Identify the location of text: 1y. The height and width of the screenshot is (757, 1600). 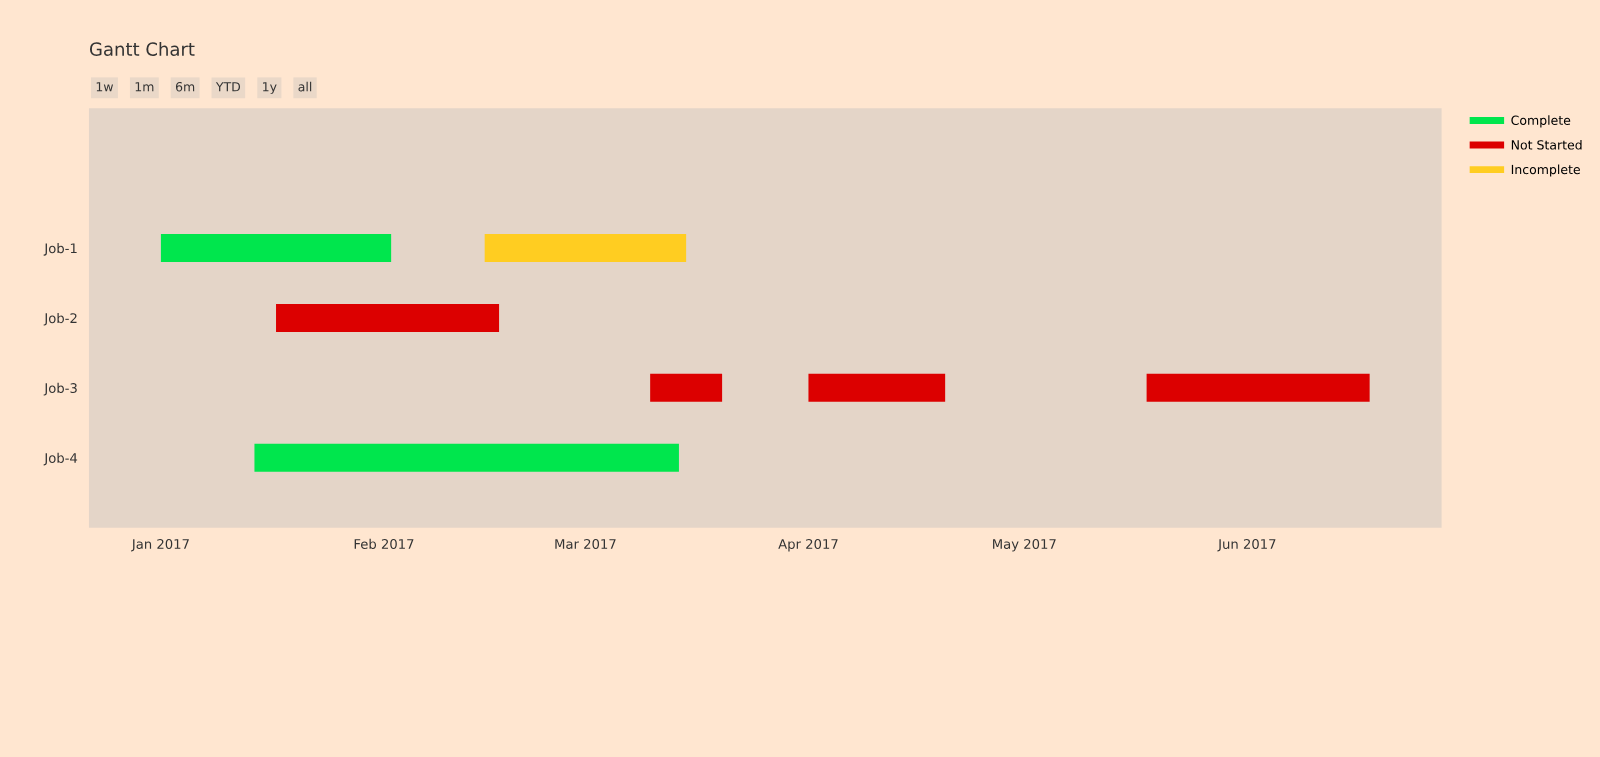
(270, 88).